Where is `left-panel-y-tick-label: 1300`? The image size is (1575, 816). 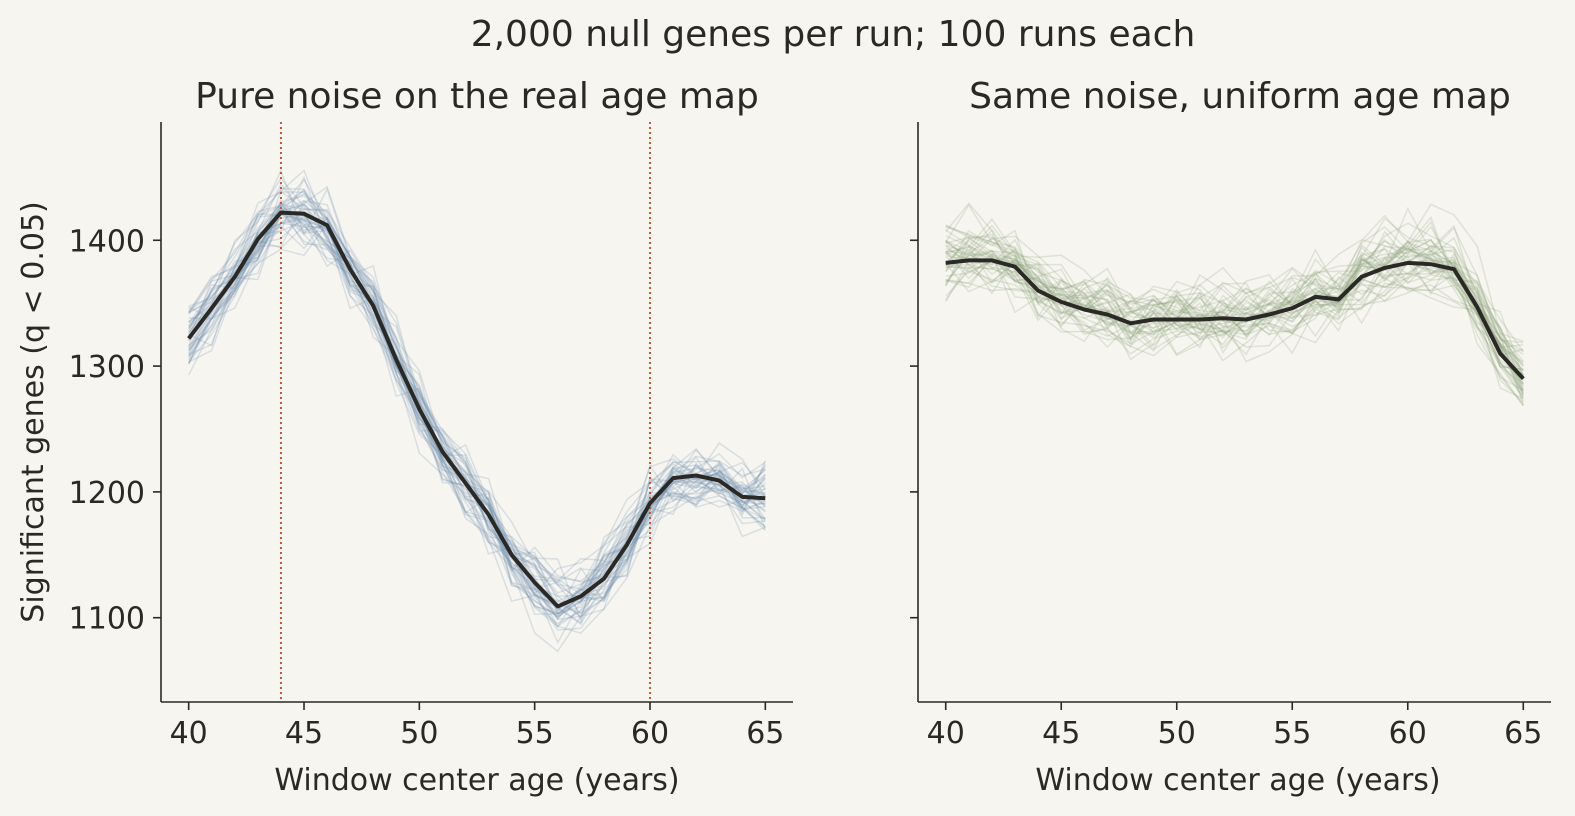 left-panel-y-tick-label: 1300 is located at coordinates (107, 367).